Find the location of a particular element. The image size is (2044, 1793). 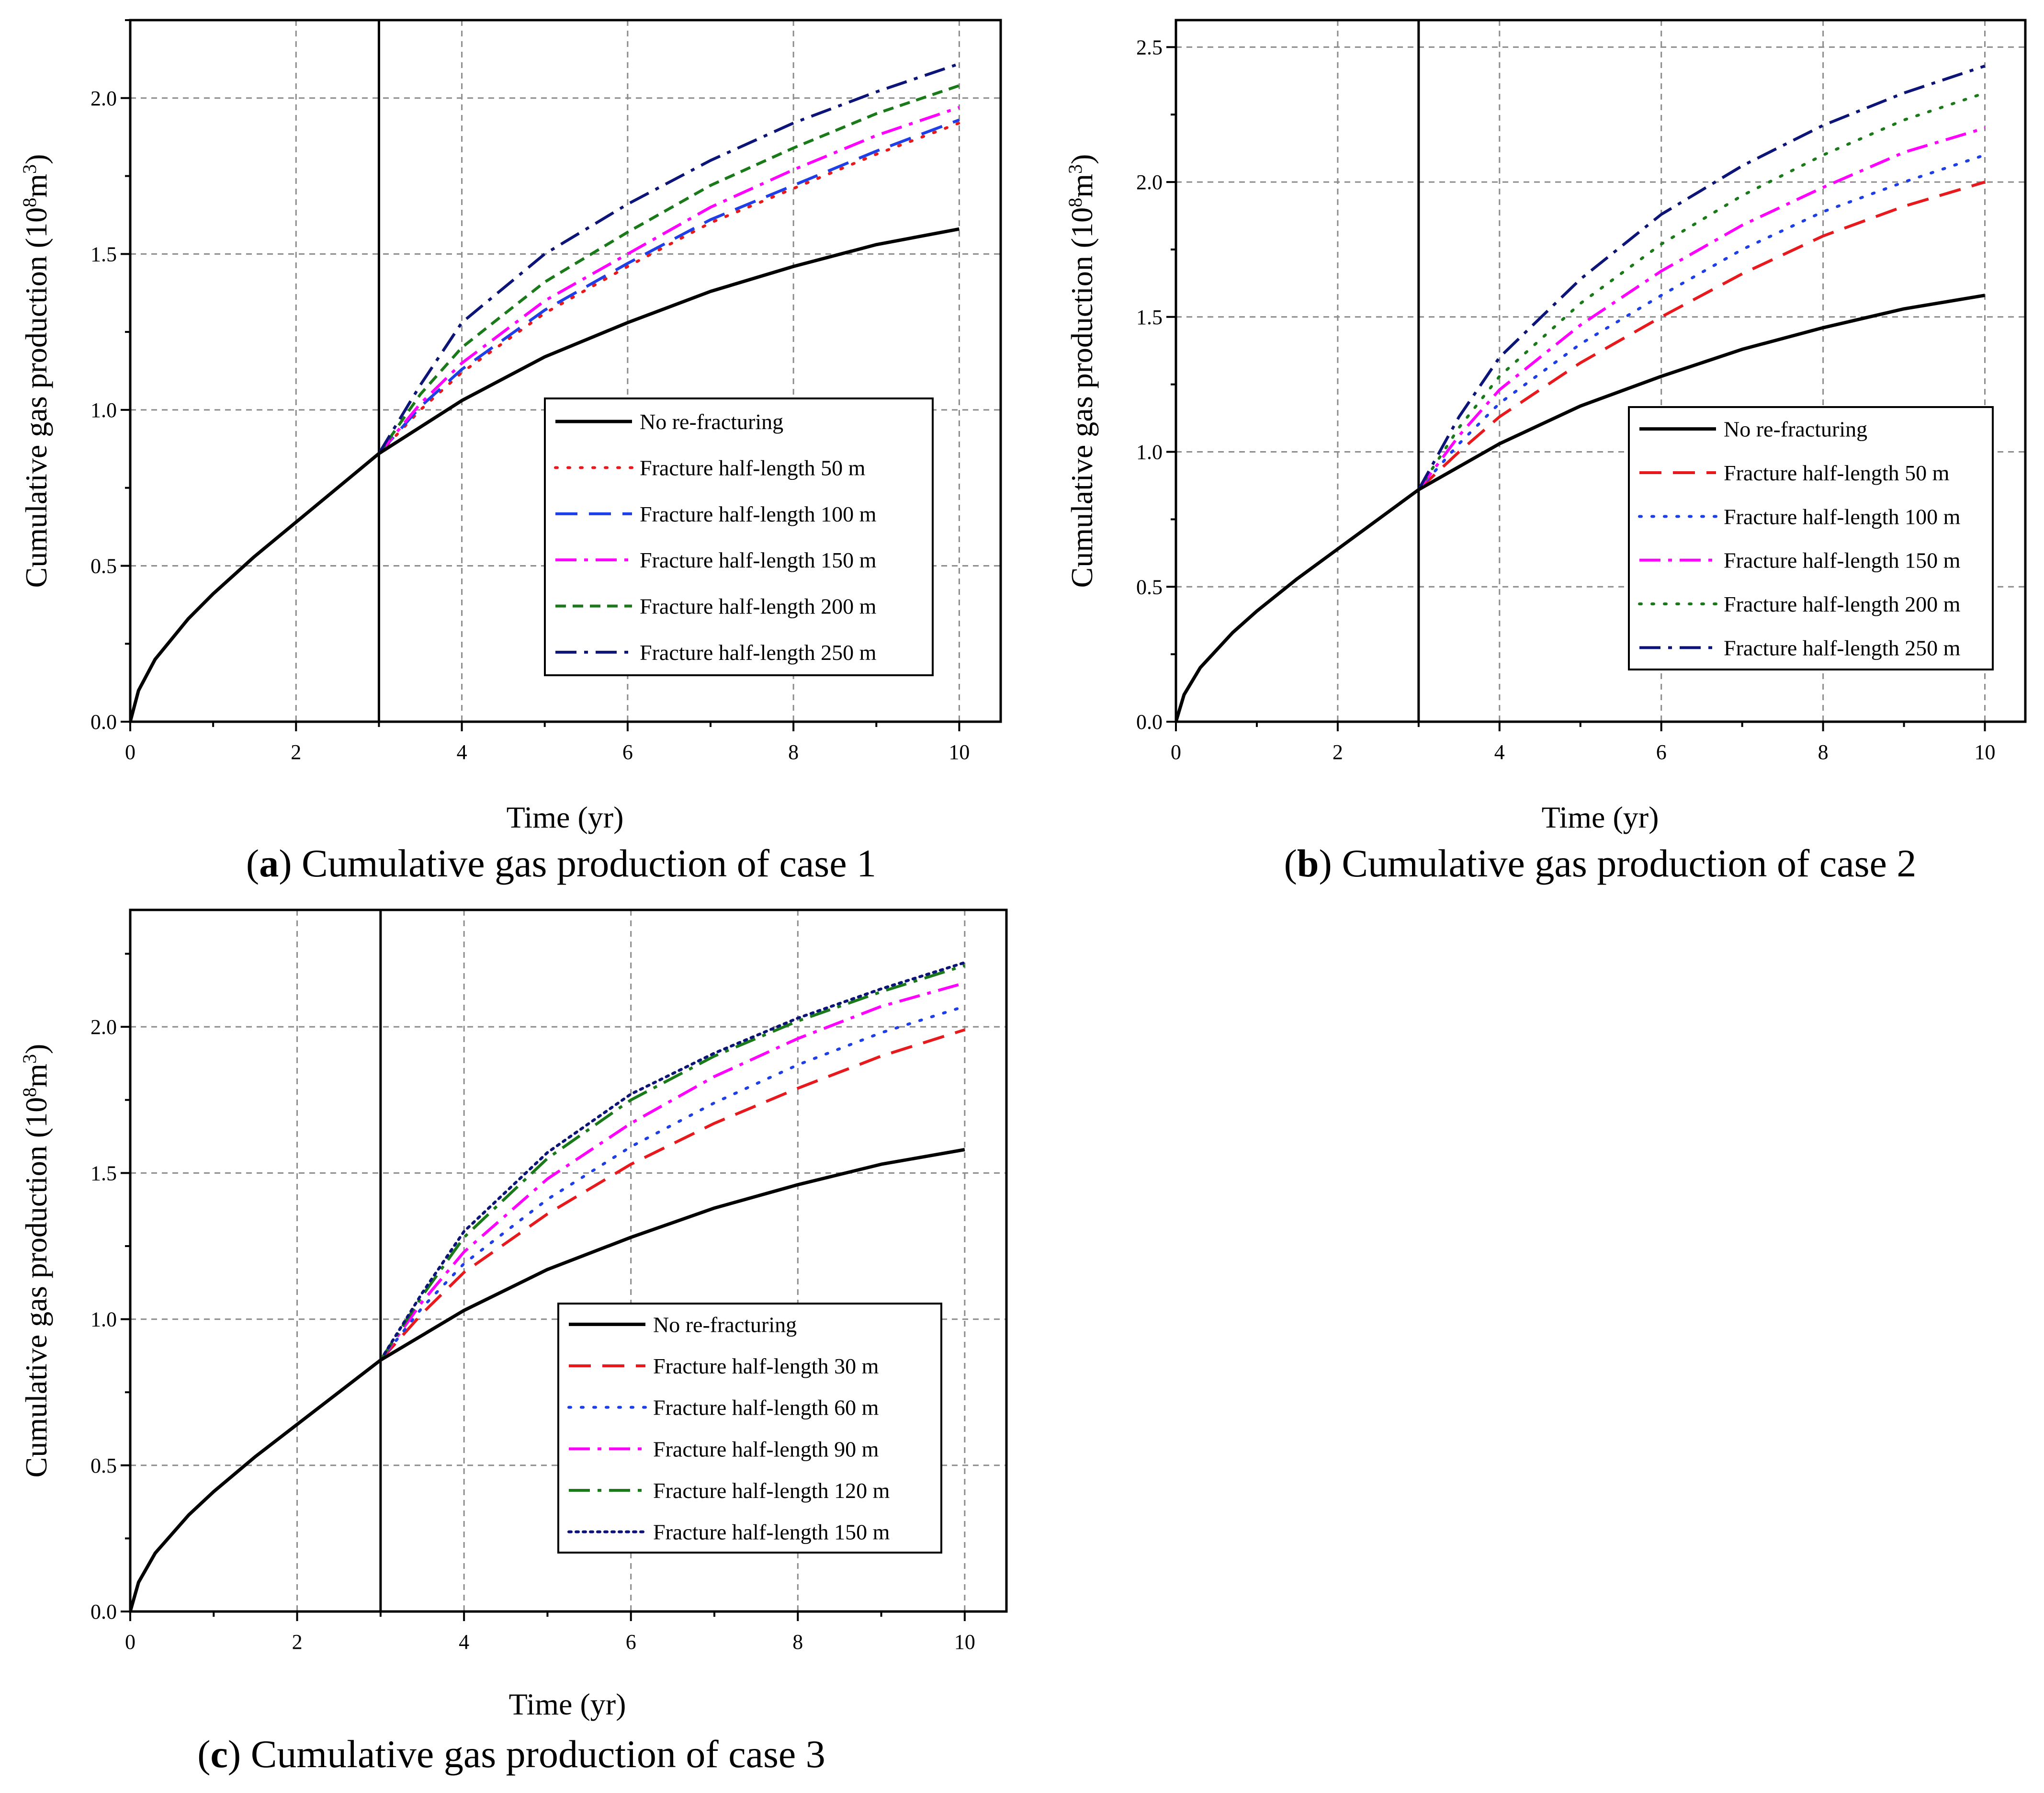

caption-title: Cumulative gas production of case 1 is located at coordinates (584, 863).